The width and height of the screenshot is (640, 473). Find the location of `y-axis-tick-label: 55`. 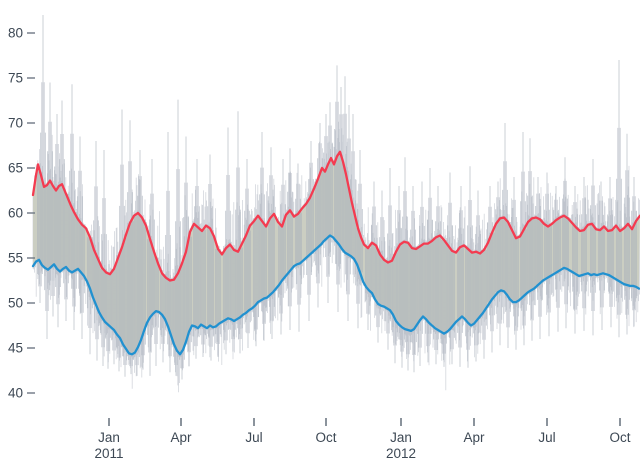

y-axis-tick-label: 55 is located at coordinates (15, 258).